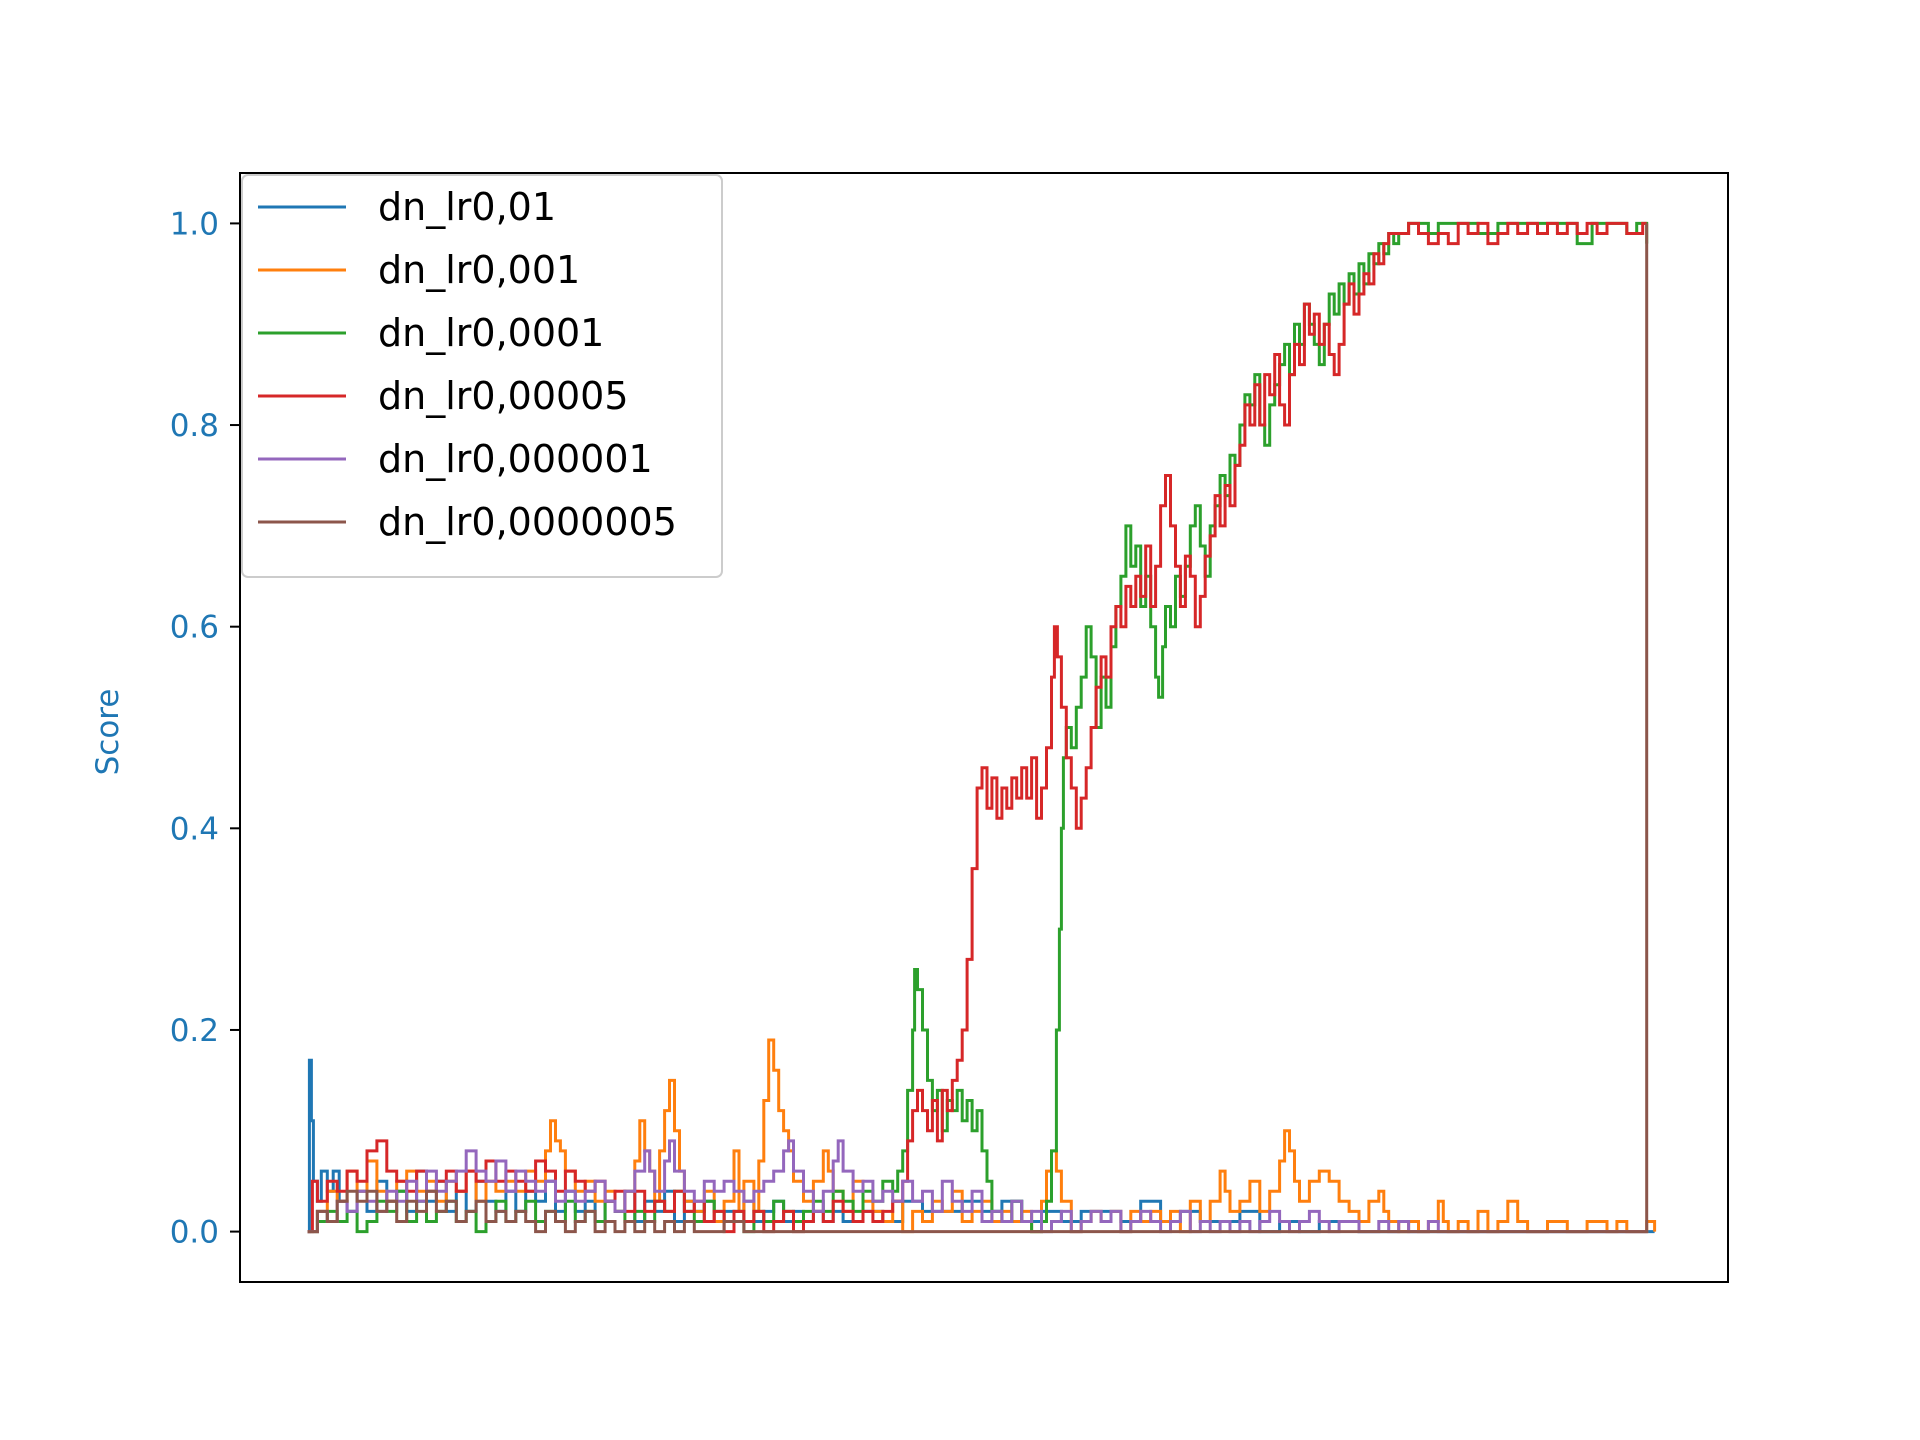  What do you see at coordinates (194, 628) in the screenshot?
I see `y-tick-label: 0.6` at bounding box center [194, 628].